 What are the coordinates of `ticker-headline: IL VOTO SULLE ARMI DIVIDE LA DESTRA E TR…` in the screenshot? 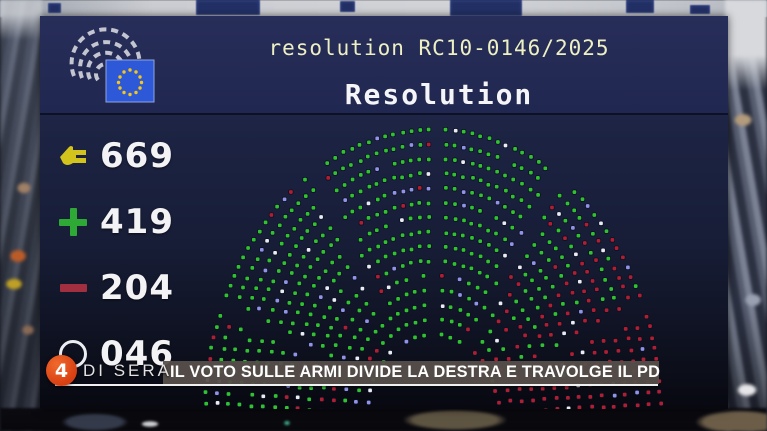 It's located at (415, 372).